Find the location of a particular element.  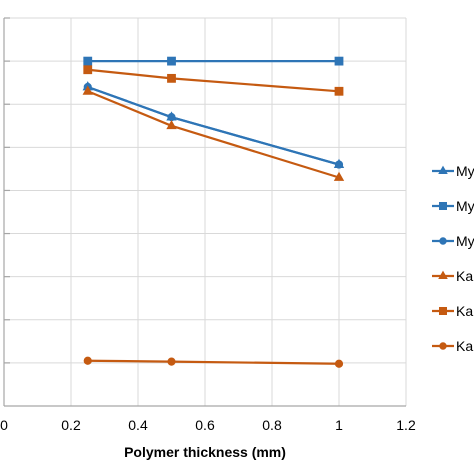

x-tick-label: 0.6 is located at coordinates (205, 425).